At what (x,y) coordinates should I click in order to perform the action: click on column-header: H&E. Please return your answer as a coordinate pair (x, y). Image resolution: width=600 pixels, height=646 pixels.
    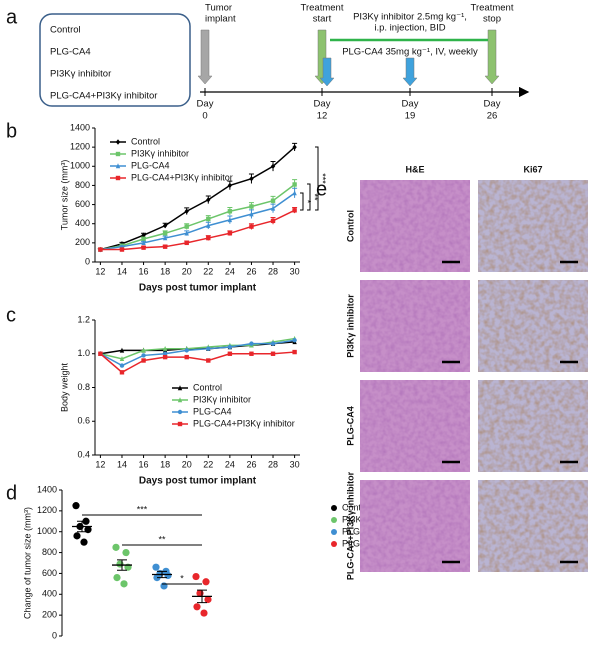
    Looking at the image, I should click on (414, 169).